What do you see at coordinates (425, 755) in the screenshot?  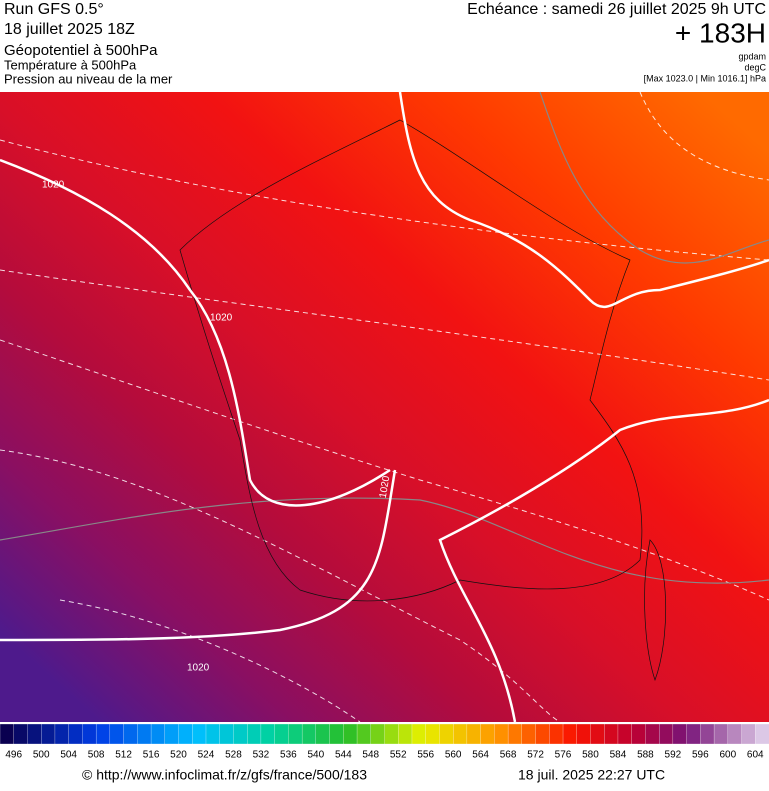 I see `colorbar-label: 556` at bounding box center [425, 755].